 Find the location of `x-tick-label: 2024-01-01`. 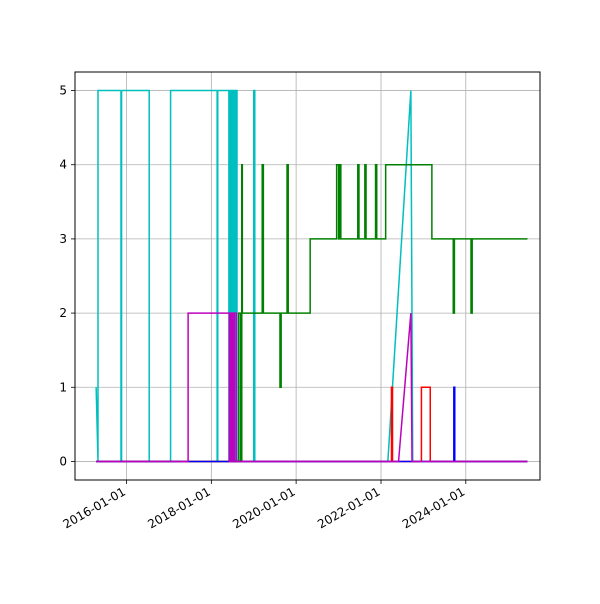

x-tick-label: 2024-01-01 is located at coordinates (433, 507).